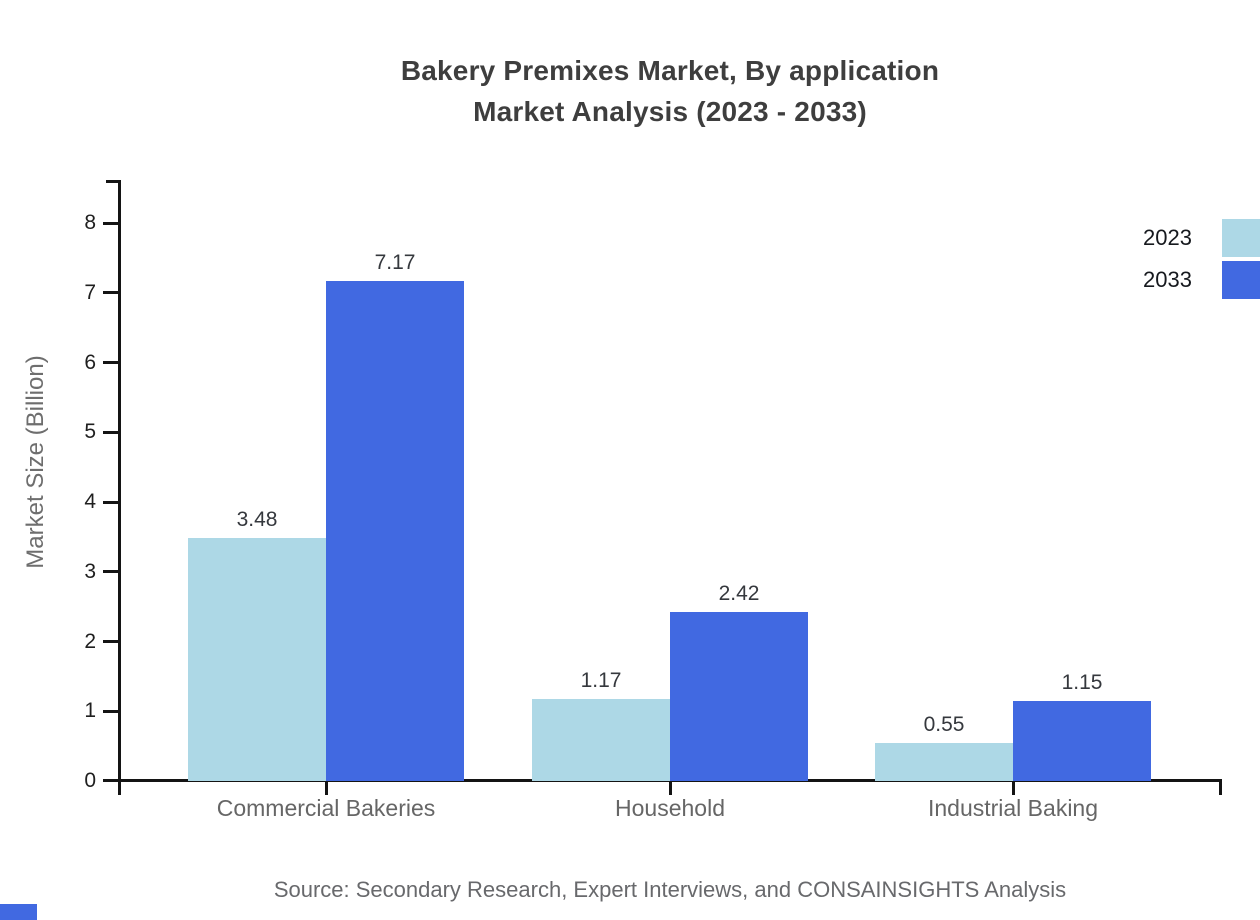 This screenshot has height=920, width=1260. What do you see at coordinates (1082, 740) in the screenshot?
I see `bar-2033-industrial-baking` at bounding box center [1082, 740].